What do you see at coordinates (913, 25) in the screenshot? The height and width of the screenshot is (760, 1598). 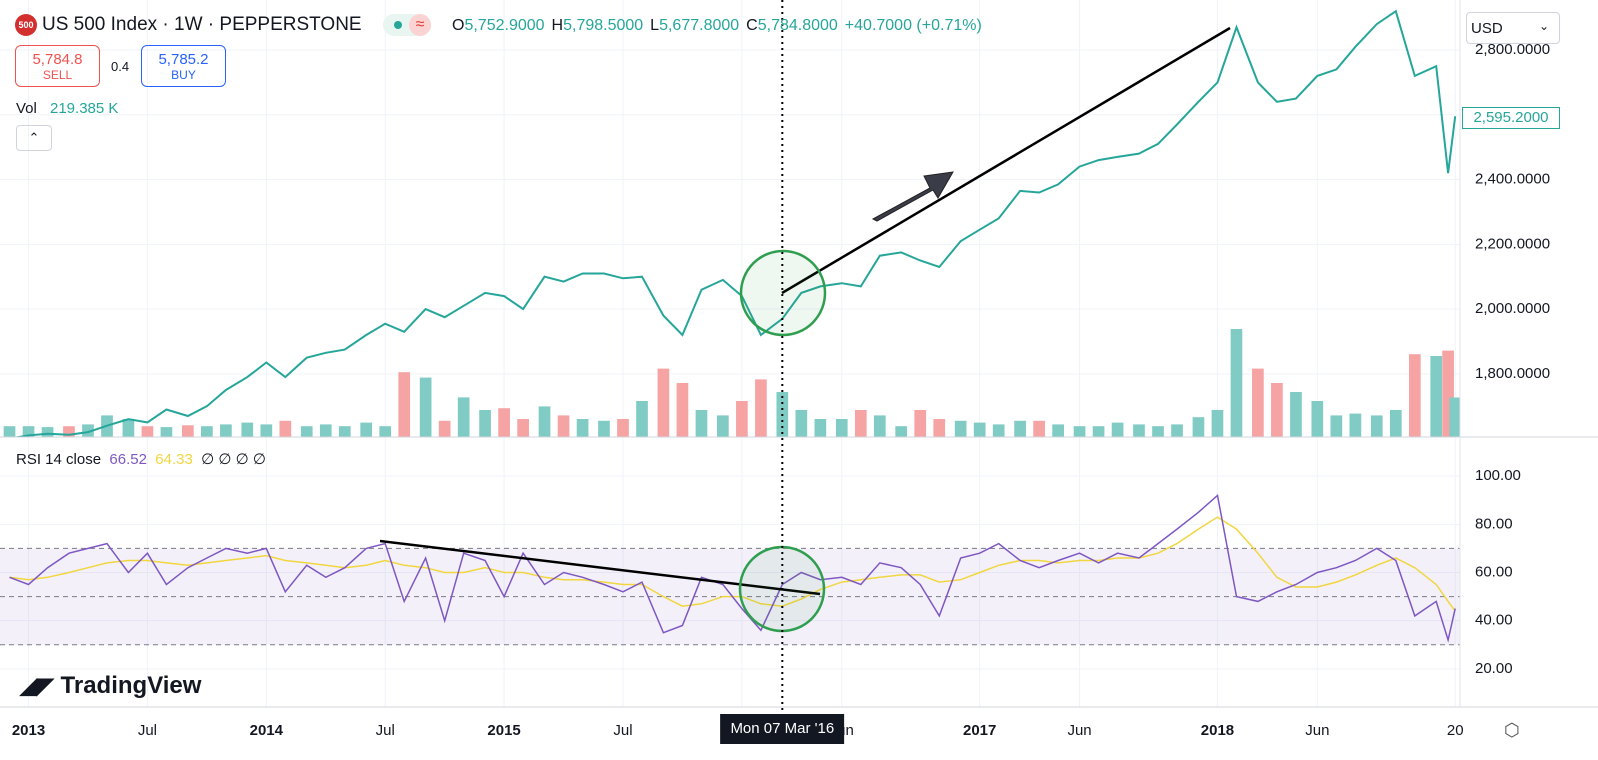 I see `change: +40.7000 (+0.71%)` at bounding box center [913, 25].